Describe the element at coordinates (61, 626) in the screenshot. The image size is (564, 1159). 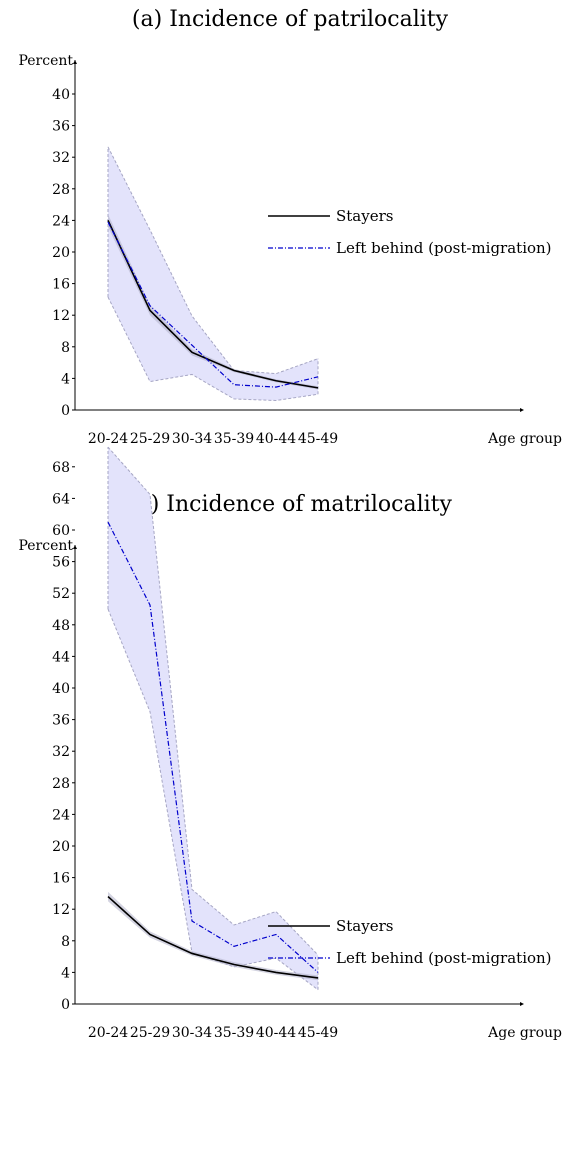
I see `y-tick-label: 48` at that location.